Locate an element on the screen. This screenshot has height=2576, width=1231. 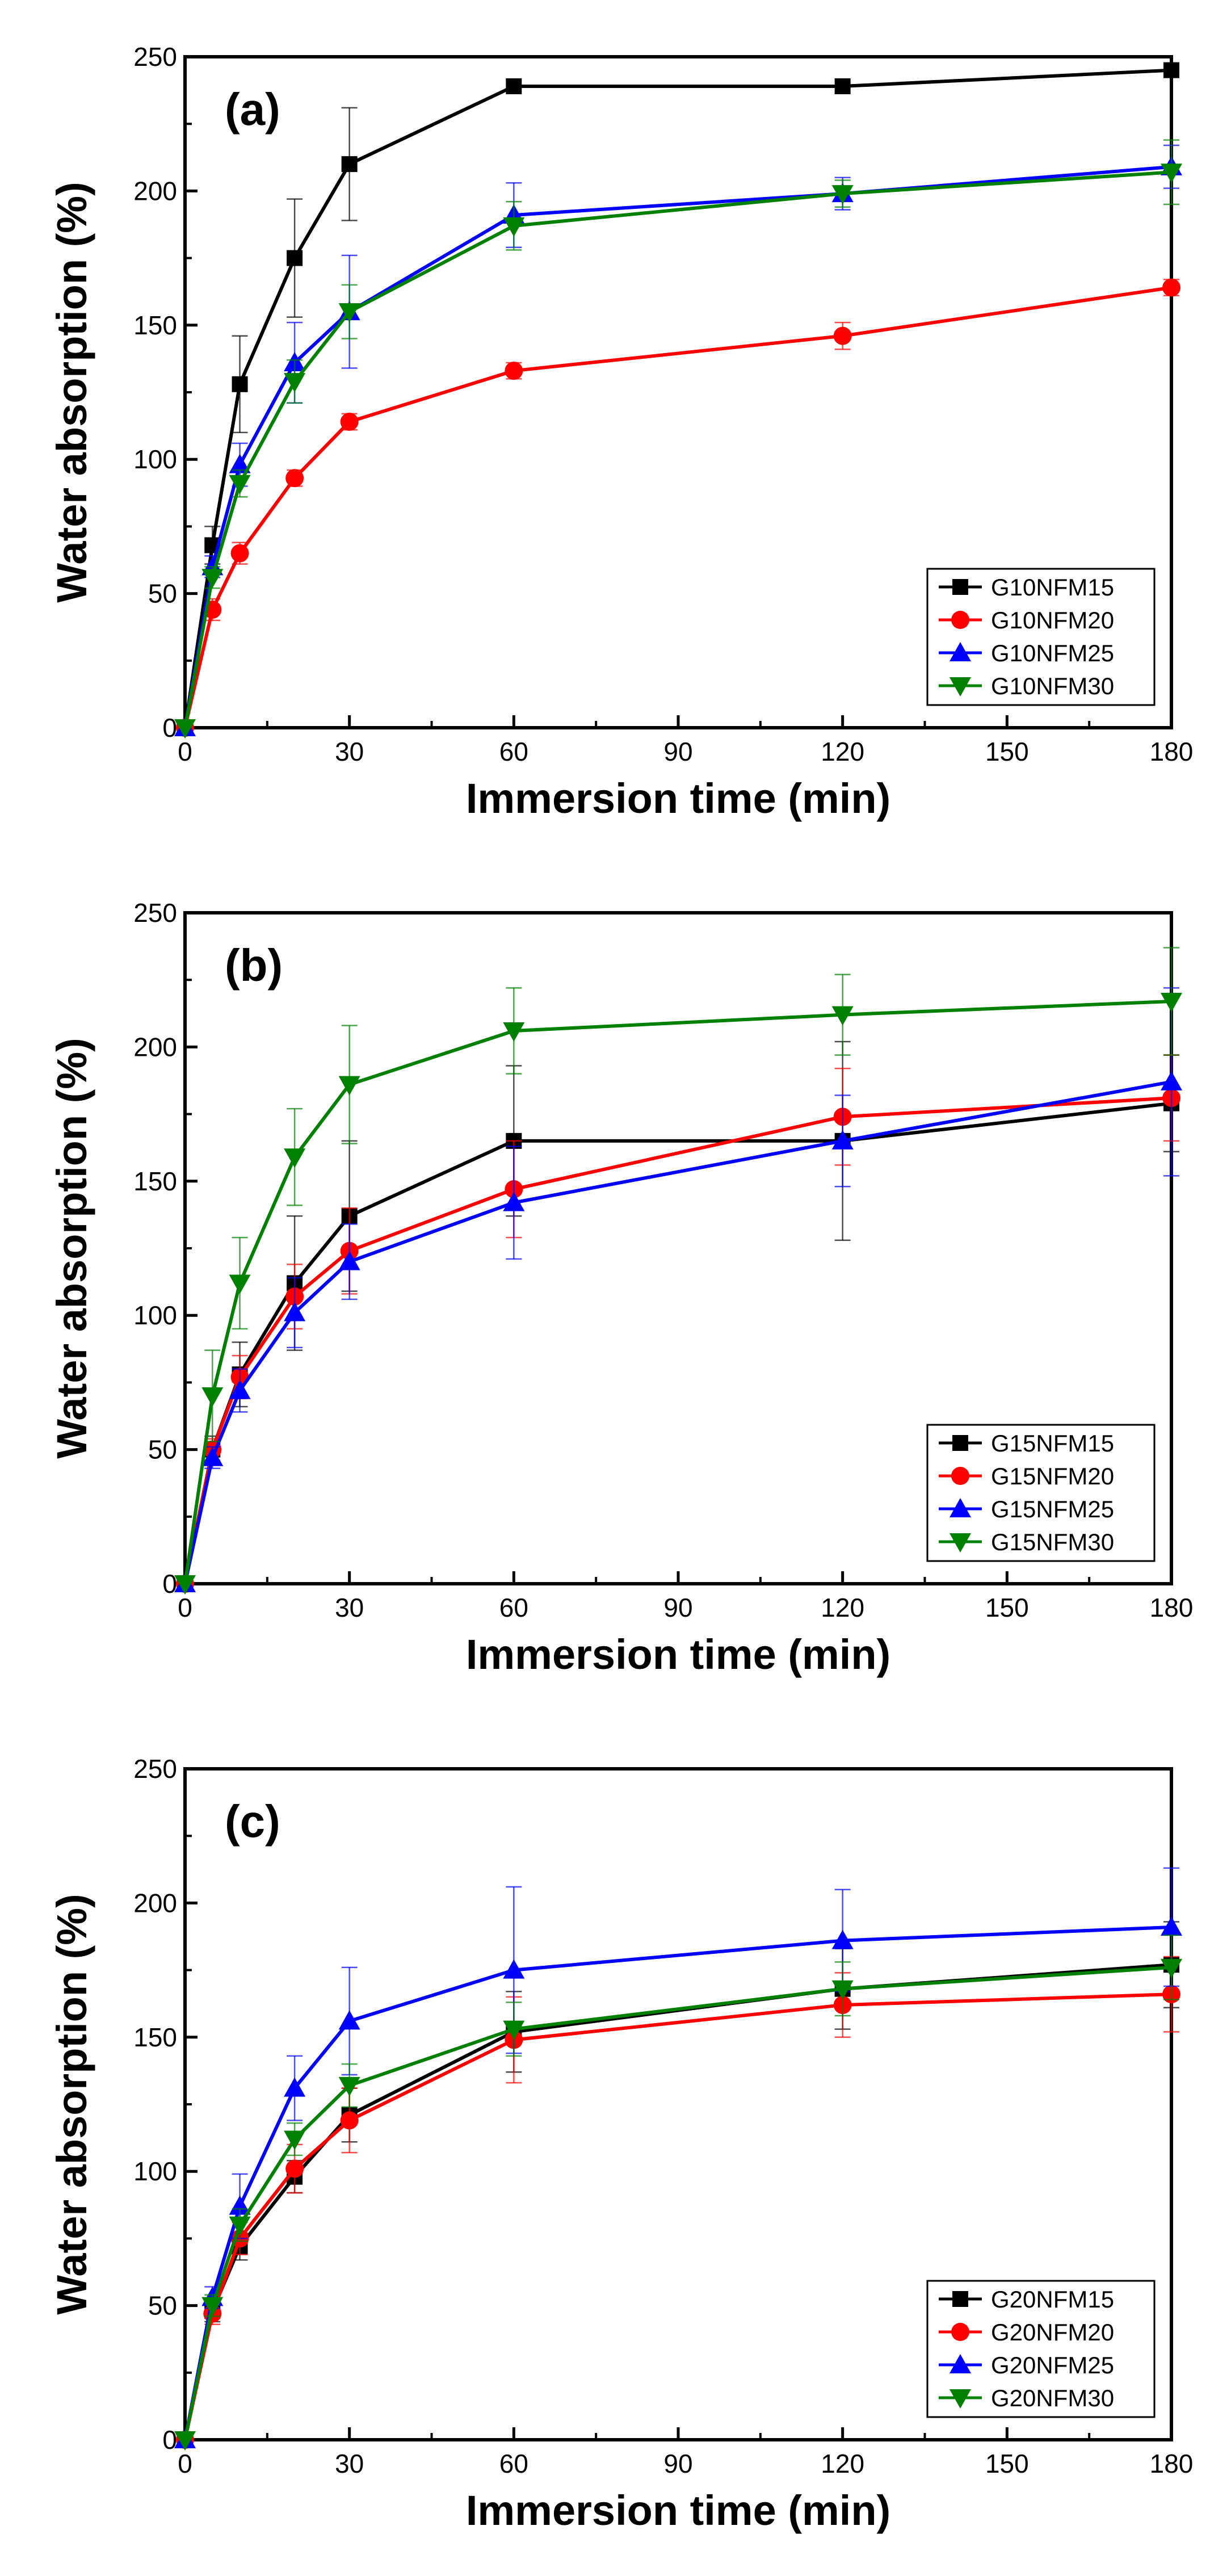
legend: G15NFM15 G15NFM20 G15NFM25 G15NFM30 is located at coordinates (1041, 1493).